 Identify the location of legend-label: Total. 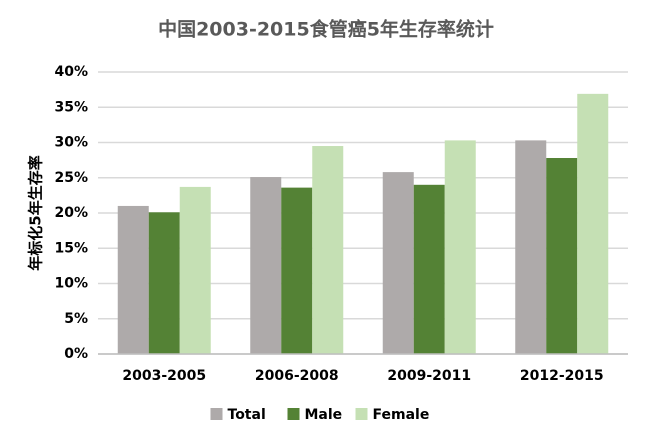
(247, 415).